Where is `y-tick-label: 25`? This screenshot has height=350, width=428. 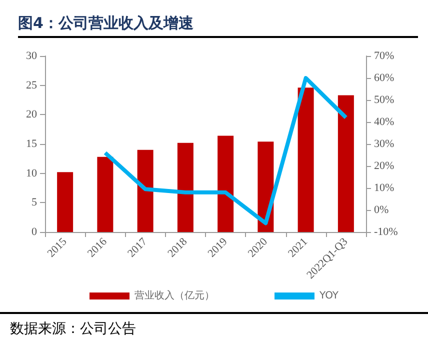 y-tick-label: 25 is located at coordinates (32, 85).